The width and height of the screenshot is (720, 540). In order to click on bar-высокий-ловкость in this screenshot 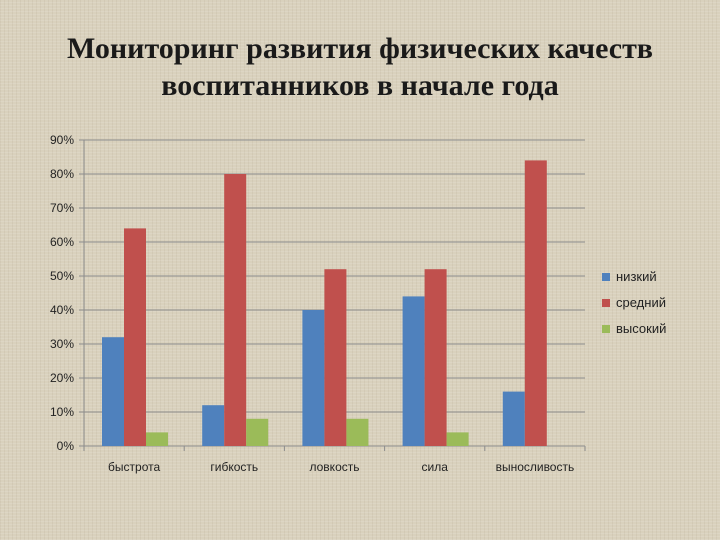, I will do `click(357, 432)`.